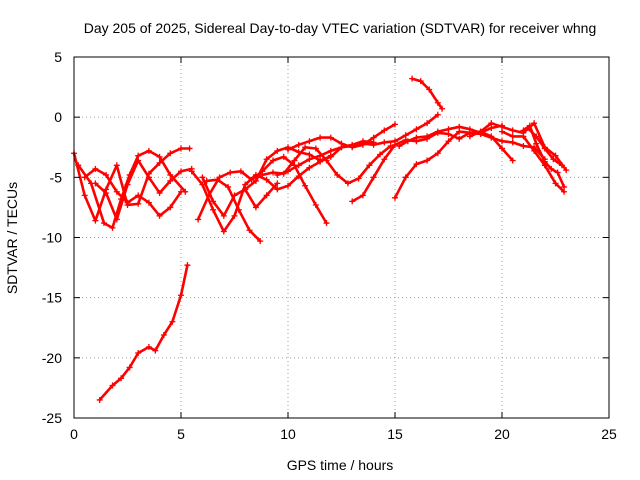  What do you see at coordinates (56, 177) in the screenshot?
I see `y-tick-label: -5` at bounding box center [56, 177].